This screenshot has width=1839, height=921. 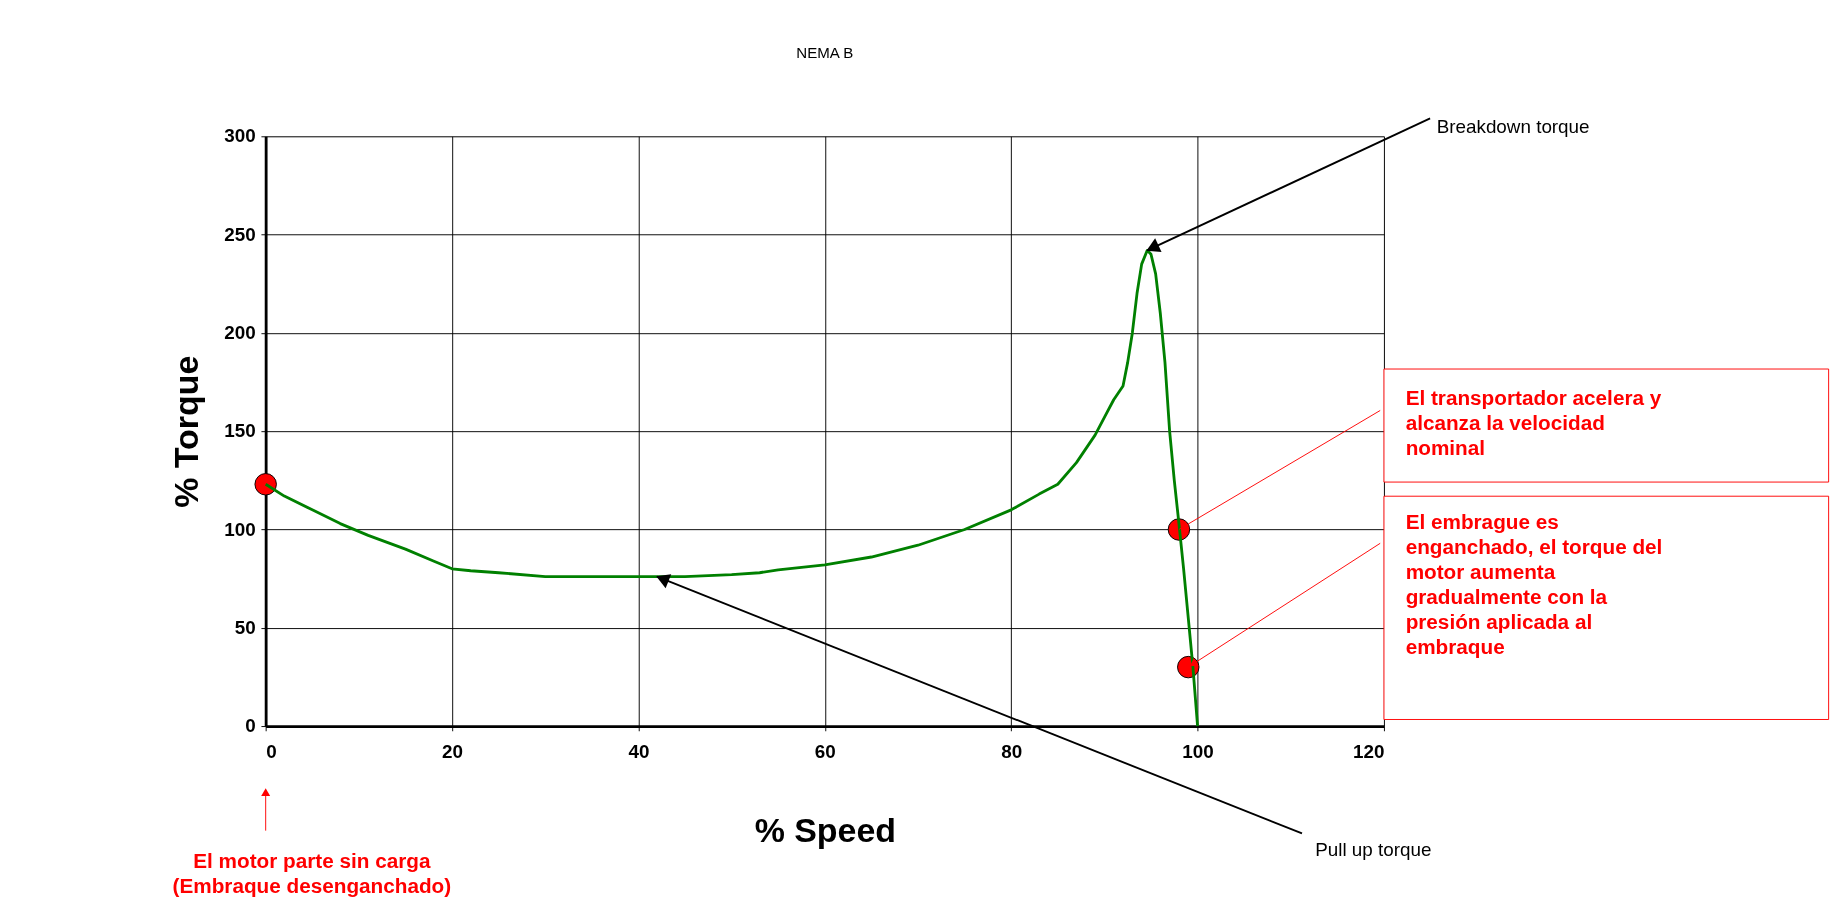 What do you see at coordinates (240, 333) in the screenshot?
I see `y-tick-label: 200` at bounding box center [240, 333].